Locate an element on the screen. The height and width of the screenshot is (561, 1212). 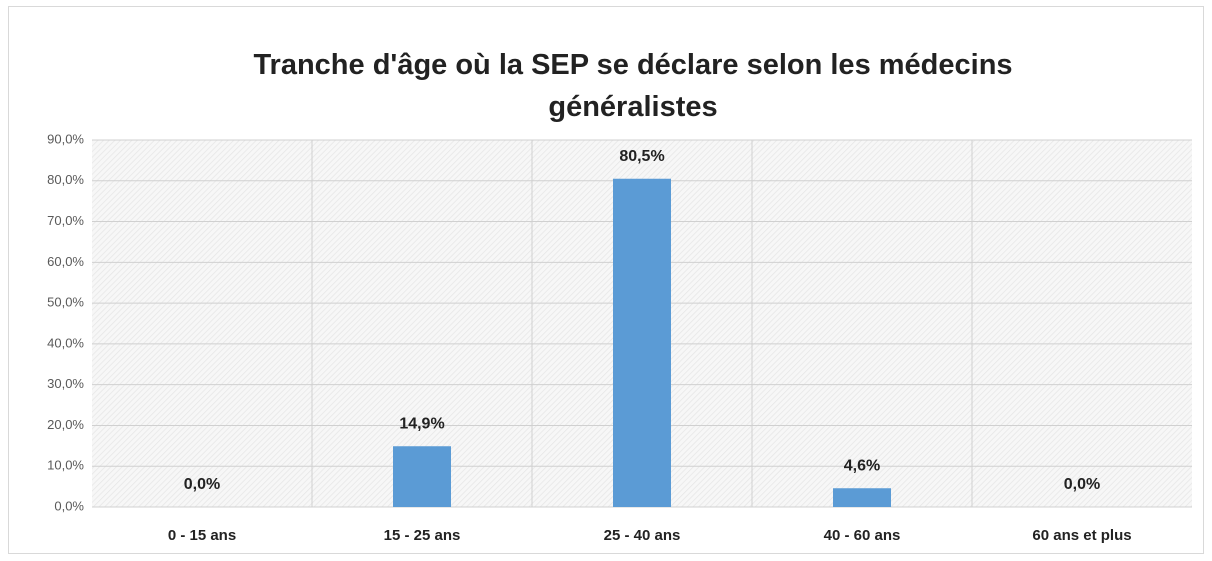
x-tick-label: 25 - 40 ans is located at coordinates (642, 535).